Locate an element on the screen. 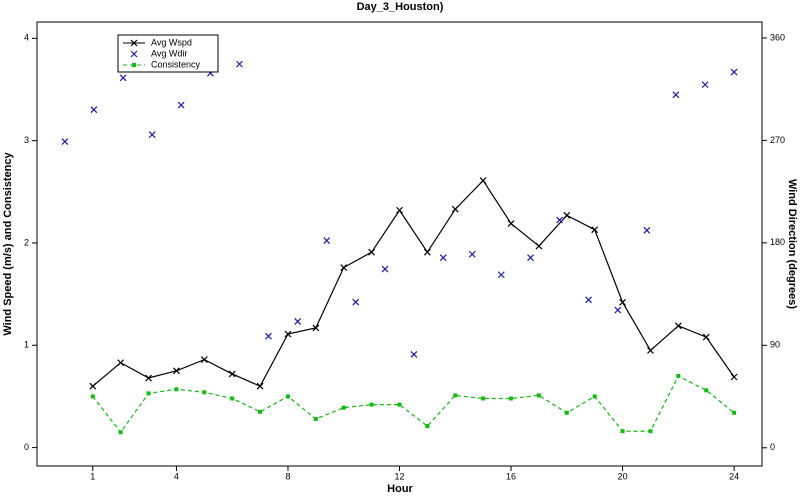 Image resolution: width=800 pixels, height=500 pixels. y-tick-label: 4 is located at coordinates (26, 38).